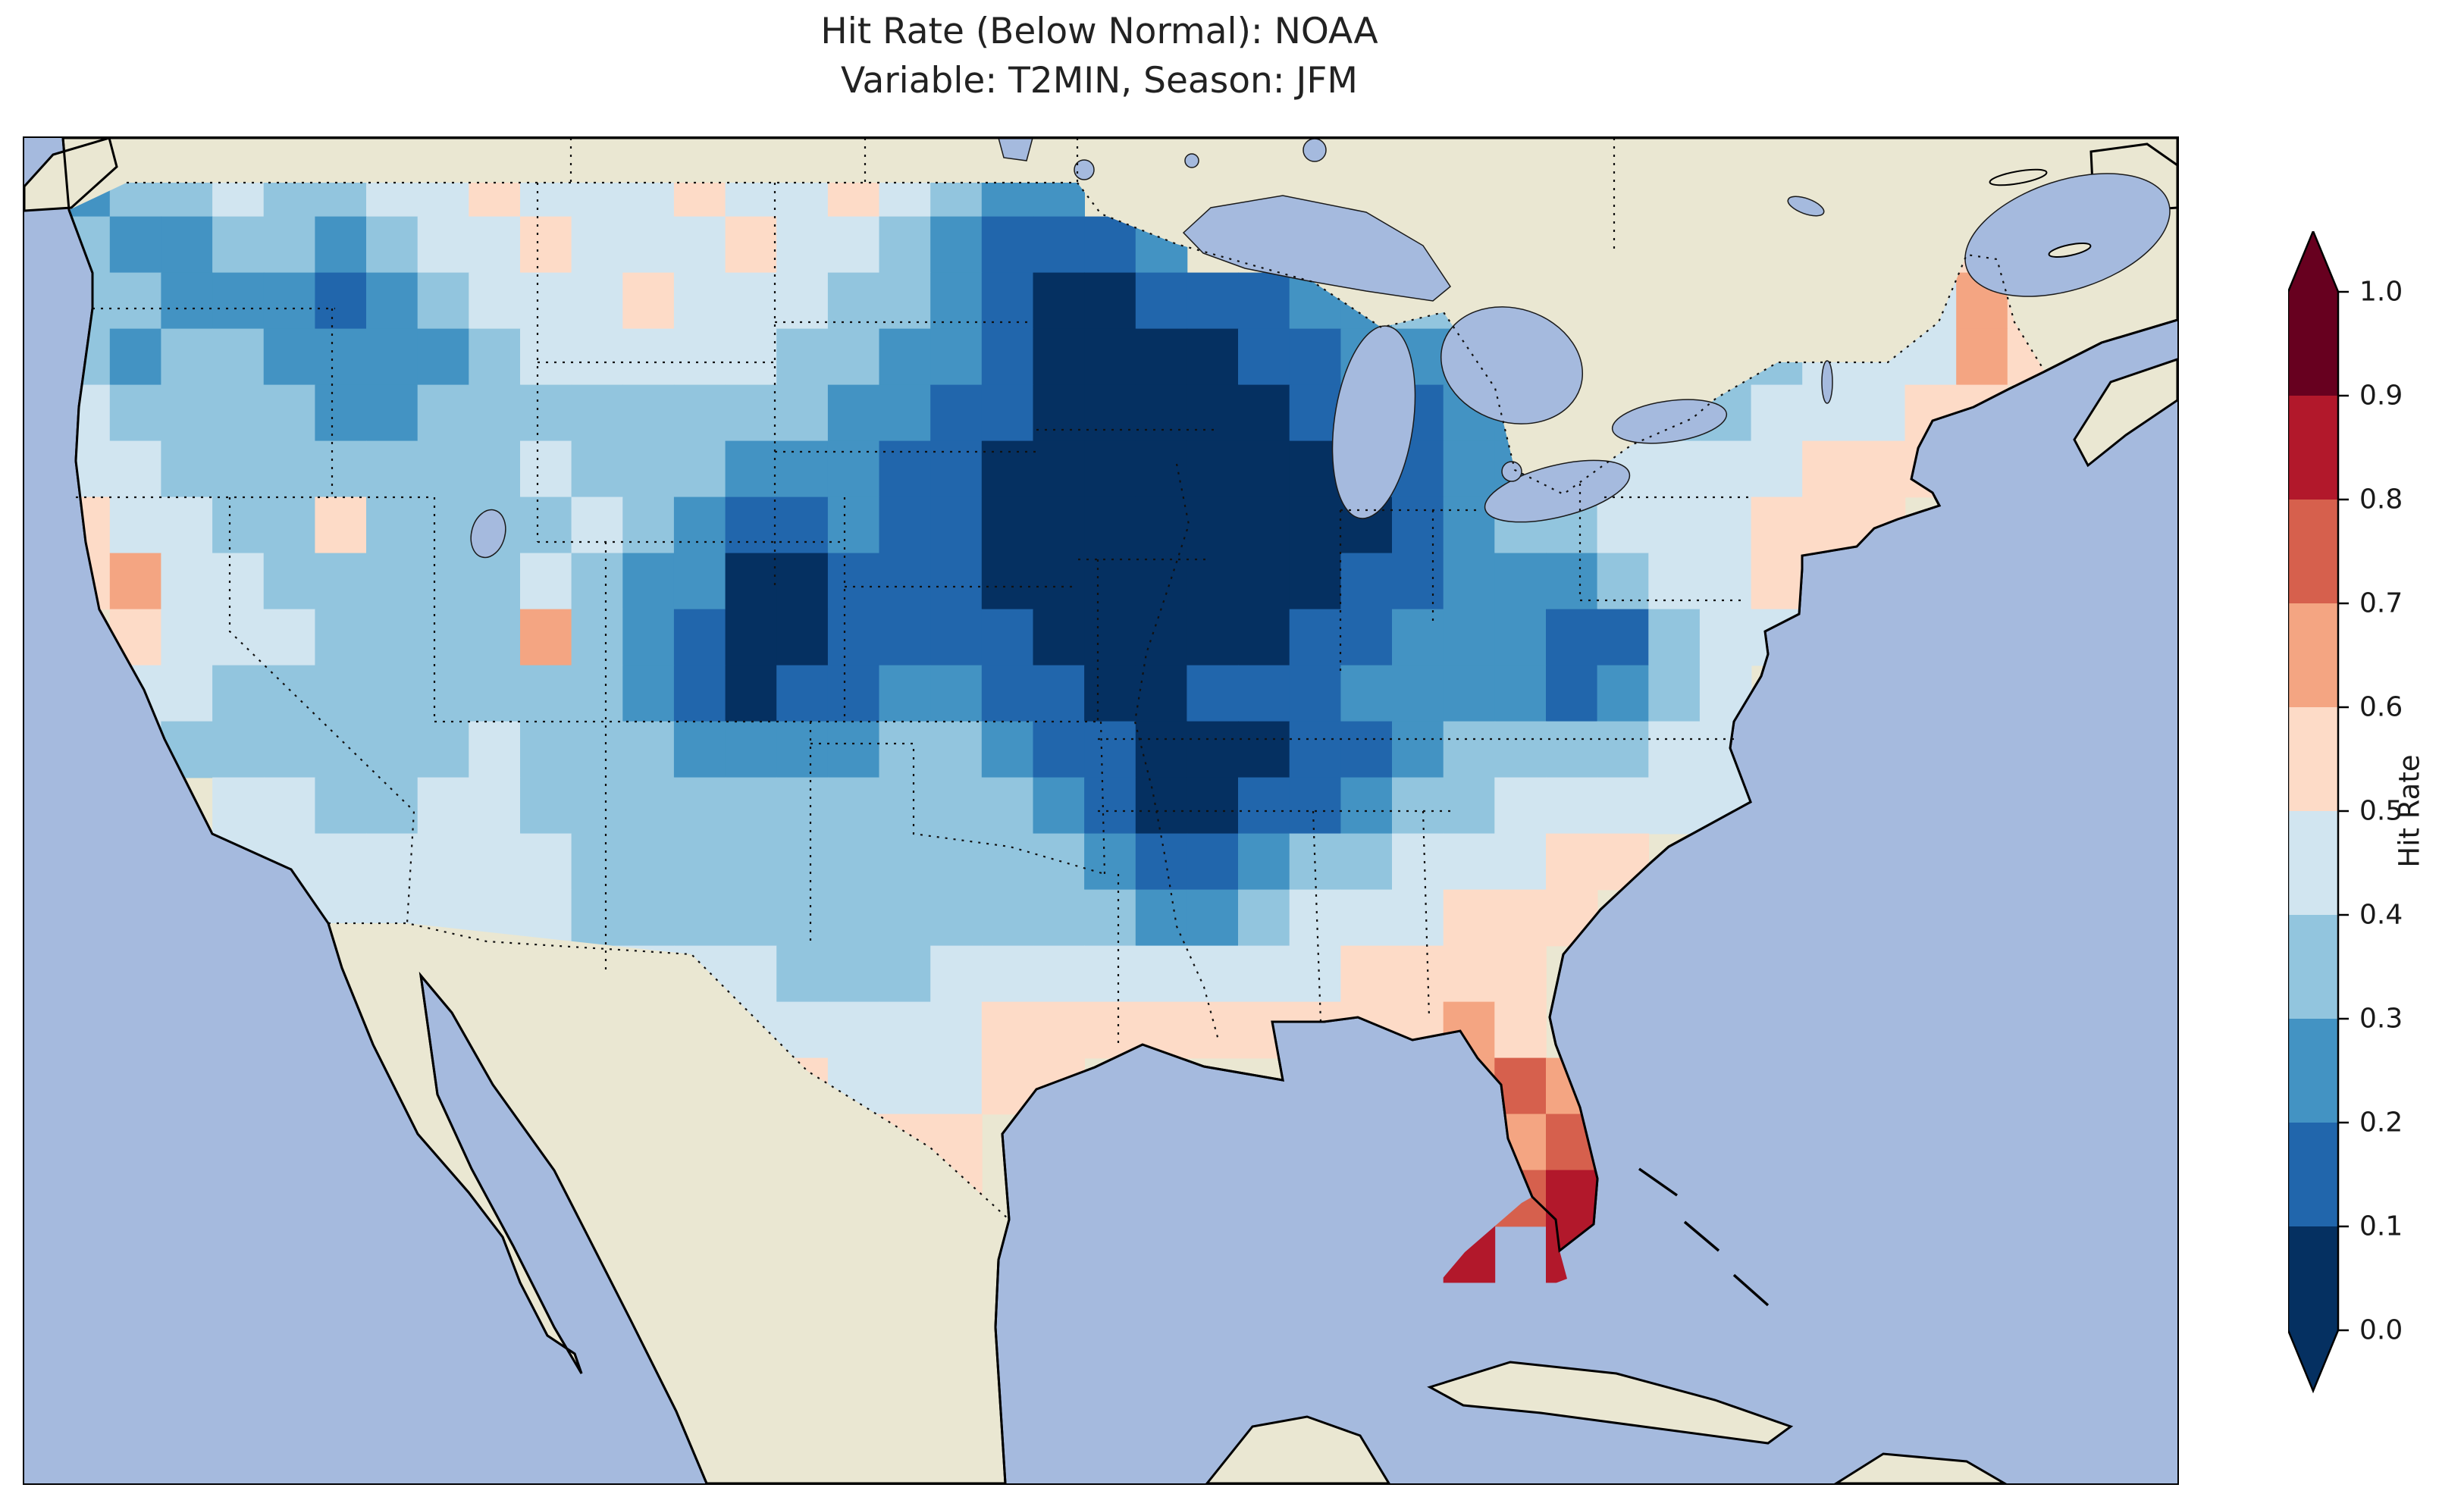 This screenshot has width=2464, height=1494. What do you see at coordinates (1704, 1237) in the screenshot?
I see `bahamas-islands` at bounding box center [1704, 1237].